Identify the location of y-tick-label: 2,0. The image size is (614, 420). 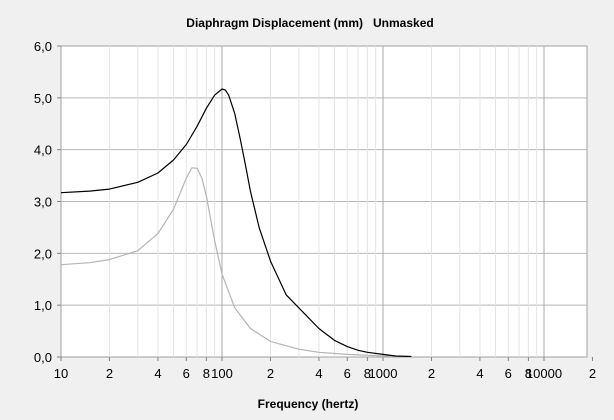
(43, 253).